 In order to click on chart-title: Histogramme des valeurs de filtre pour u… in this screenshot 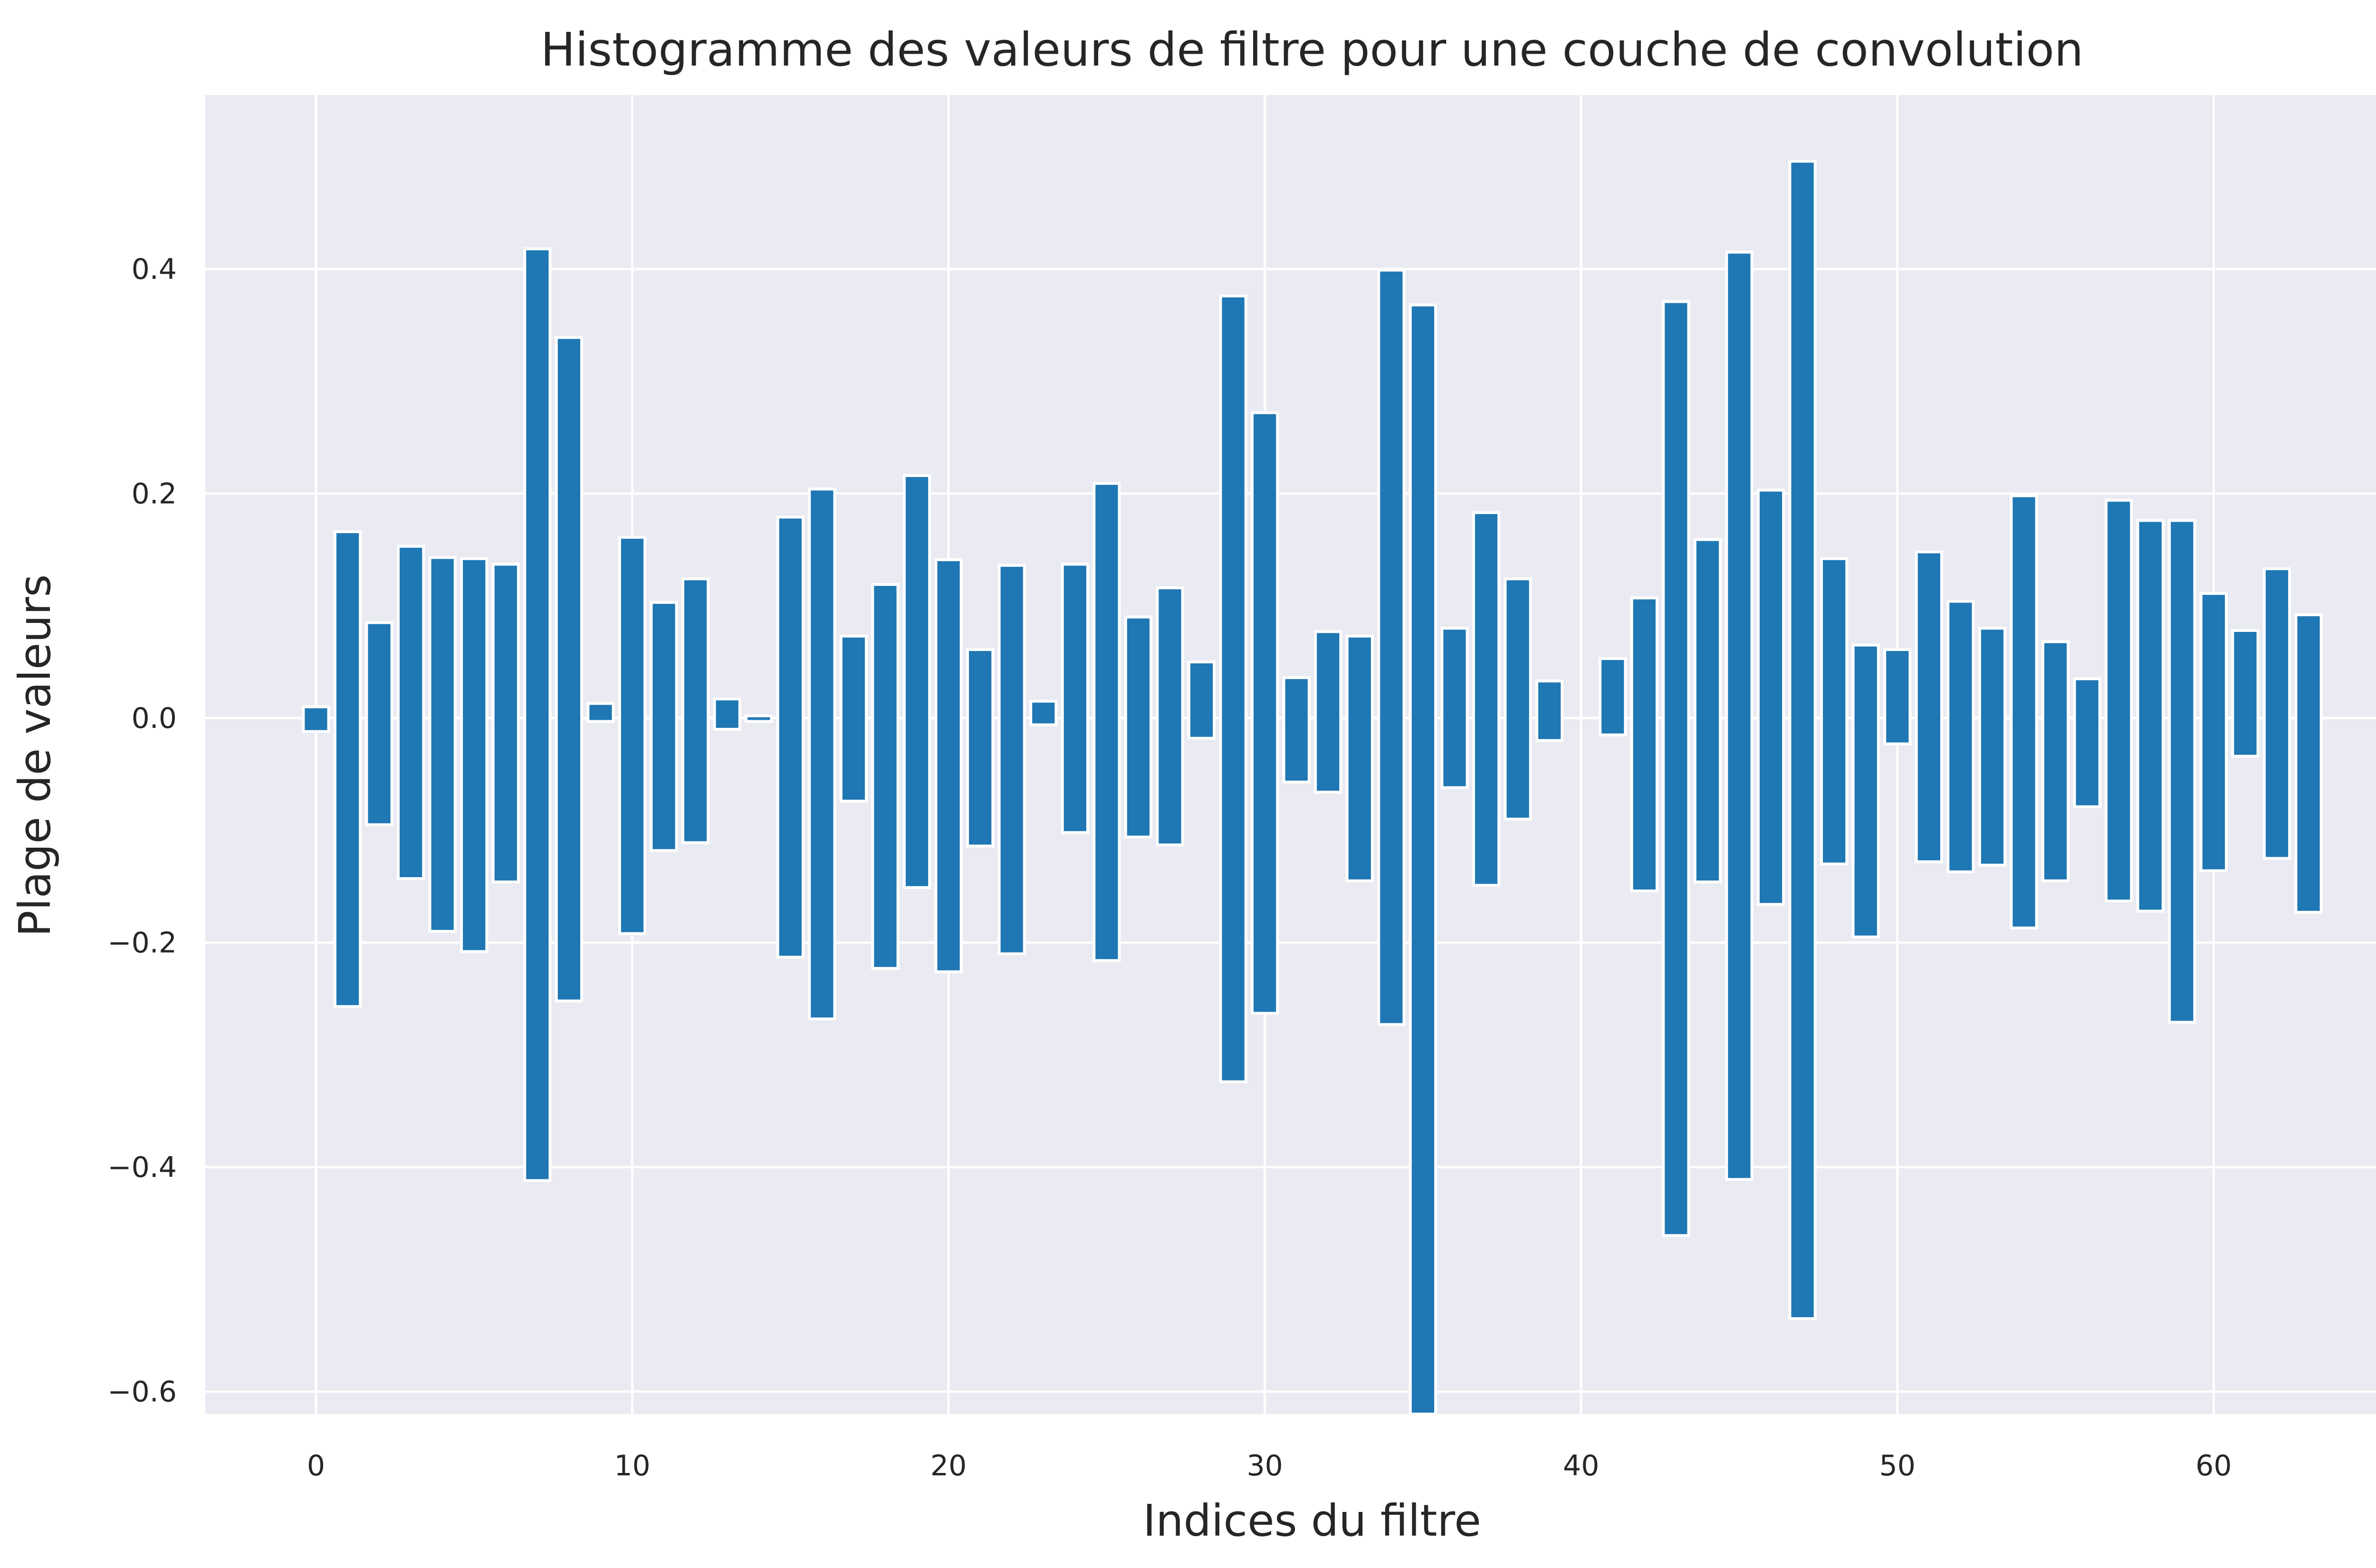, I will do `click(1312, 50)`.